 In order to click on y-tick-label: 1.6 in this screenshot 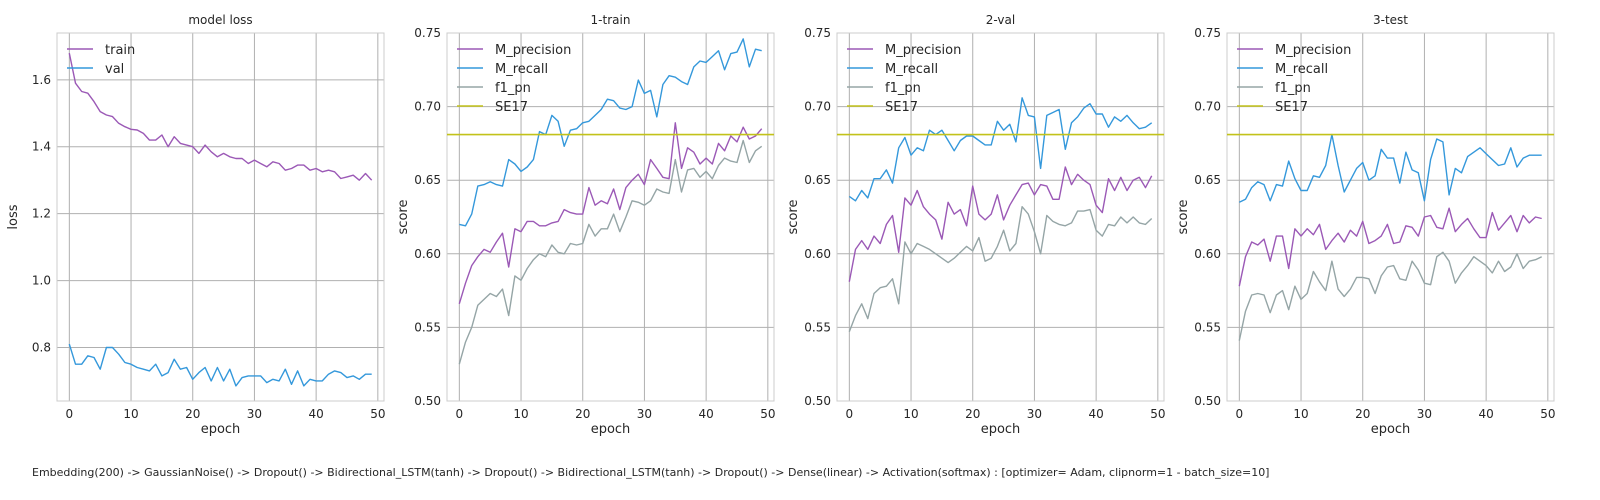, I will do `click(41, 80)`.